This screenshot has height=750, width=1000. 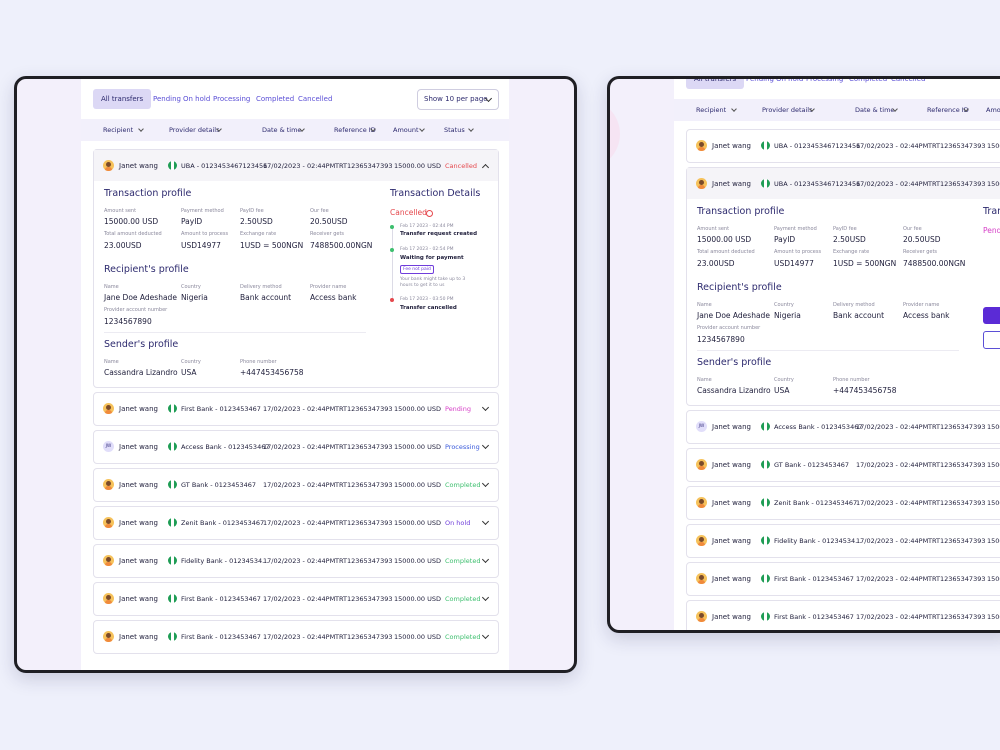 I want to click on field-label: Exchange rate, so click(x=851, y=252).